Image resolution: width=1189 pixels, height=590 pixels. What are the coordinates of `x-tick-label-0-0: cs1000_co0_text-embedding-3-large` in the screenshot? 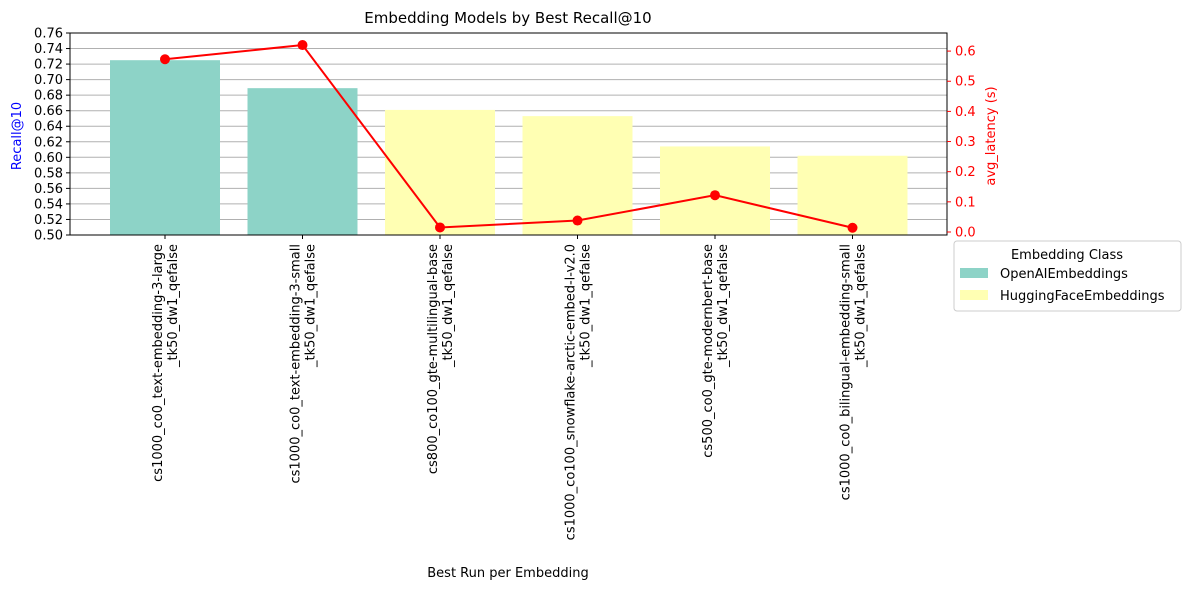 It's located at (158, 363).